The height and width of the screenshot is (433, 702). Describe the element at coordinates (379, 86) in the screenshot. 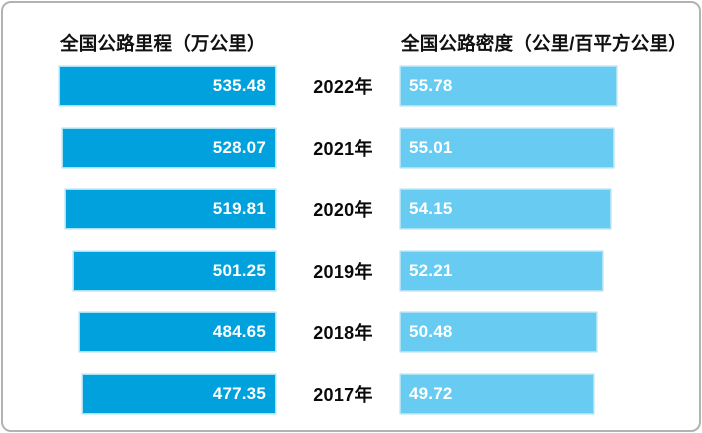

I see `chart-row: 535.48 2022年 55.78` at that location.